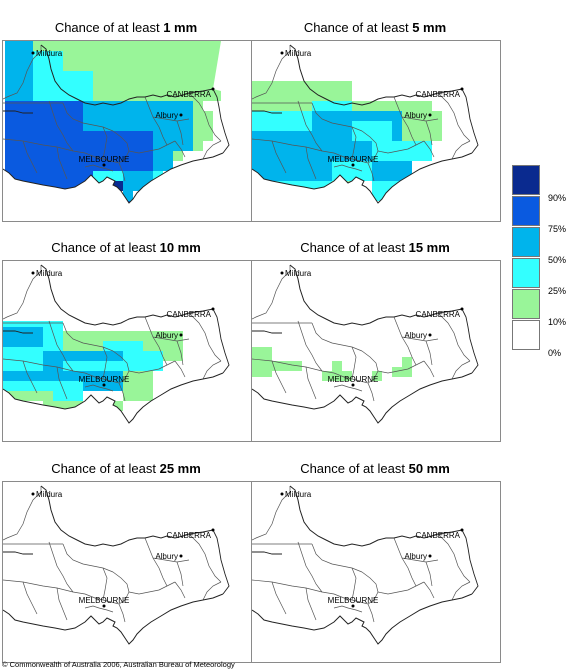  Describe the element at coordinates (557, 291) in the screenshot. I see `legend-label-25: 25%` at that location.